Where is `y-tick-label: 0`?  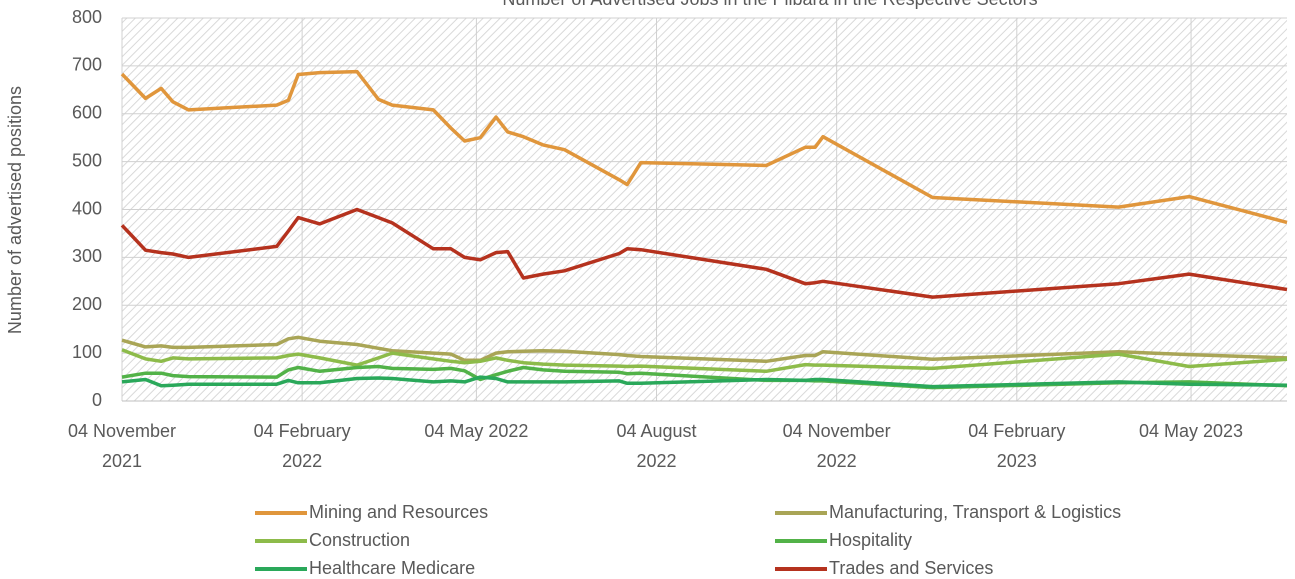
y-tick-label: 0 is located at coordinates (97, 400).